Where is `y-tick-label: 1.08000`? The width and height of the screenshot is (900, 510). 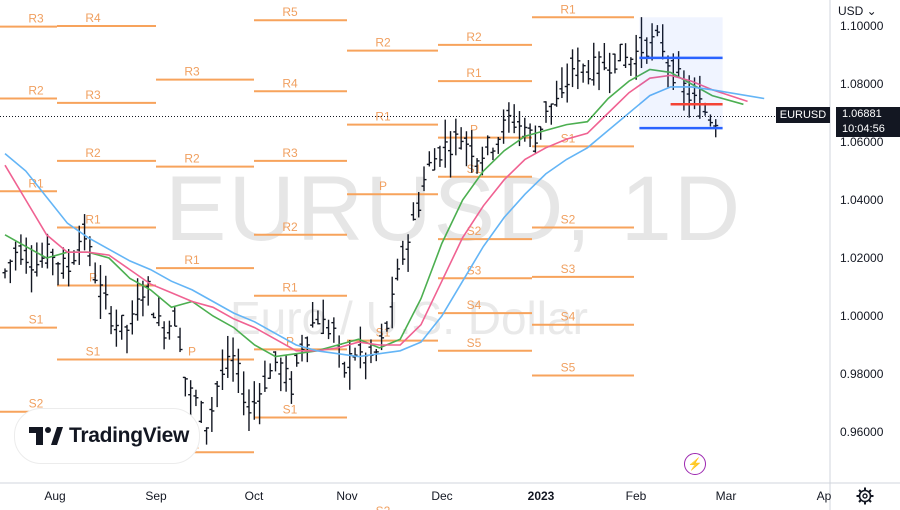
y-tick-label: 1.08000 is located at coordinates (862, 84).